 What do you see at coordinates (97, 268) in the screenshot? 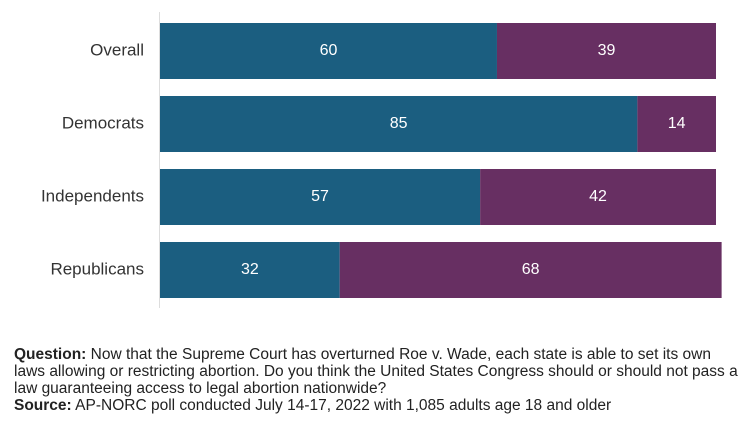
I see `category-label-republicans: Republicans` at bounding box center [97, 268].